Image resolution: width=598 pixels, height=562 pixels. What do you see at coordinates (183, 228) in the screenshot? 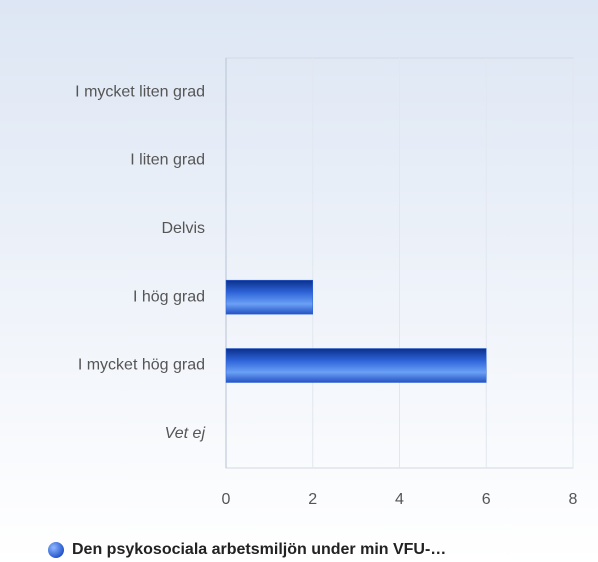
I see `y-tick-label: Delvis` at bounding box center [183, 228].